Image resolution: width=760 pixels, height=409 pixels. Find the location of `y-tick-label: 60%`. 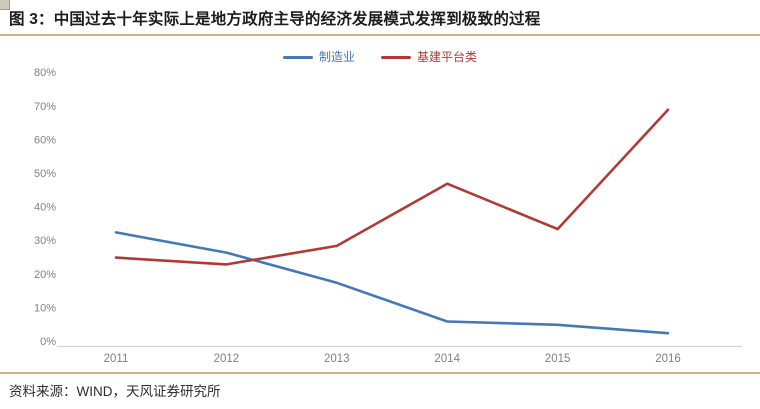

y-tick-label: 60% is located at coordinates (45, 140).